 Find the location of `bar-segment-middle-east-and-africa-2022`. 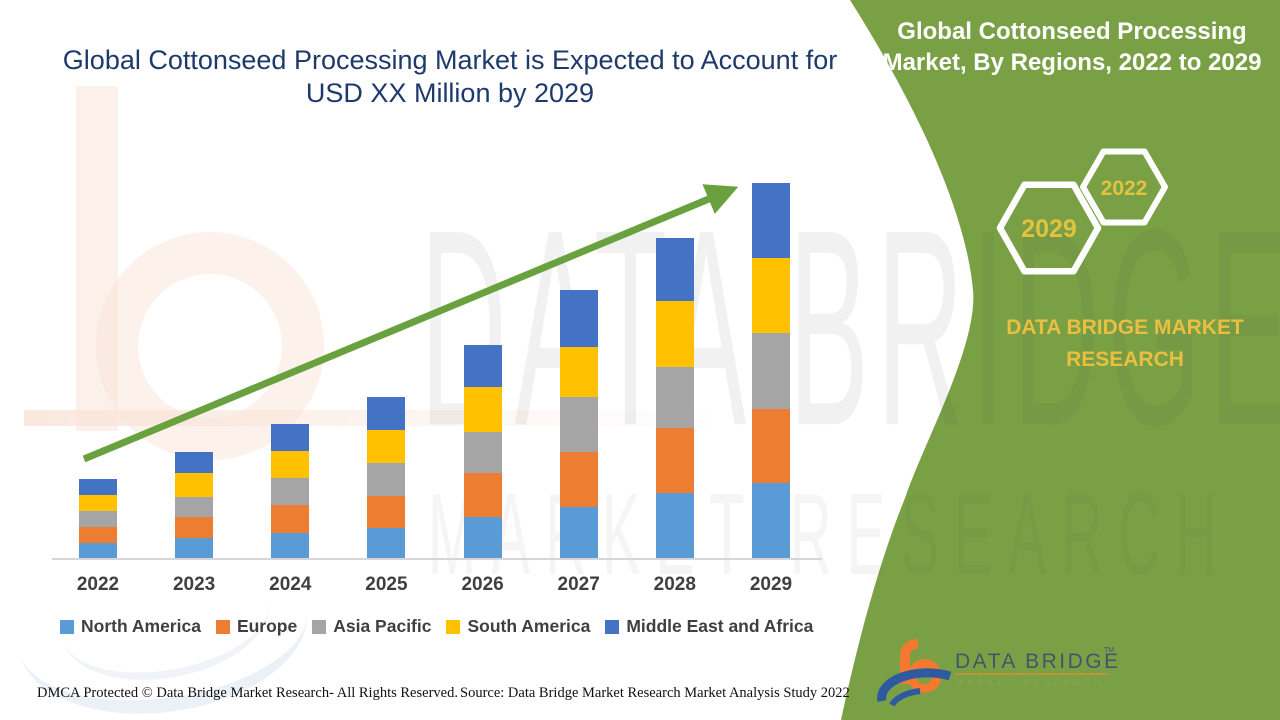

bar-segment-middle-east-and-africa-2022 is located at coordinates (98, 487).